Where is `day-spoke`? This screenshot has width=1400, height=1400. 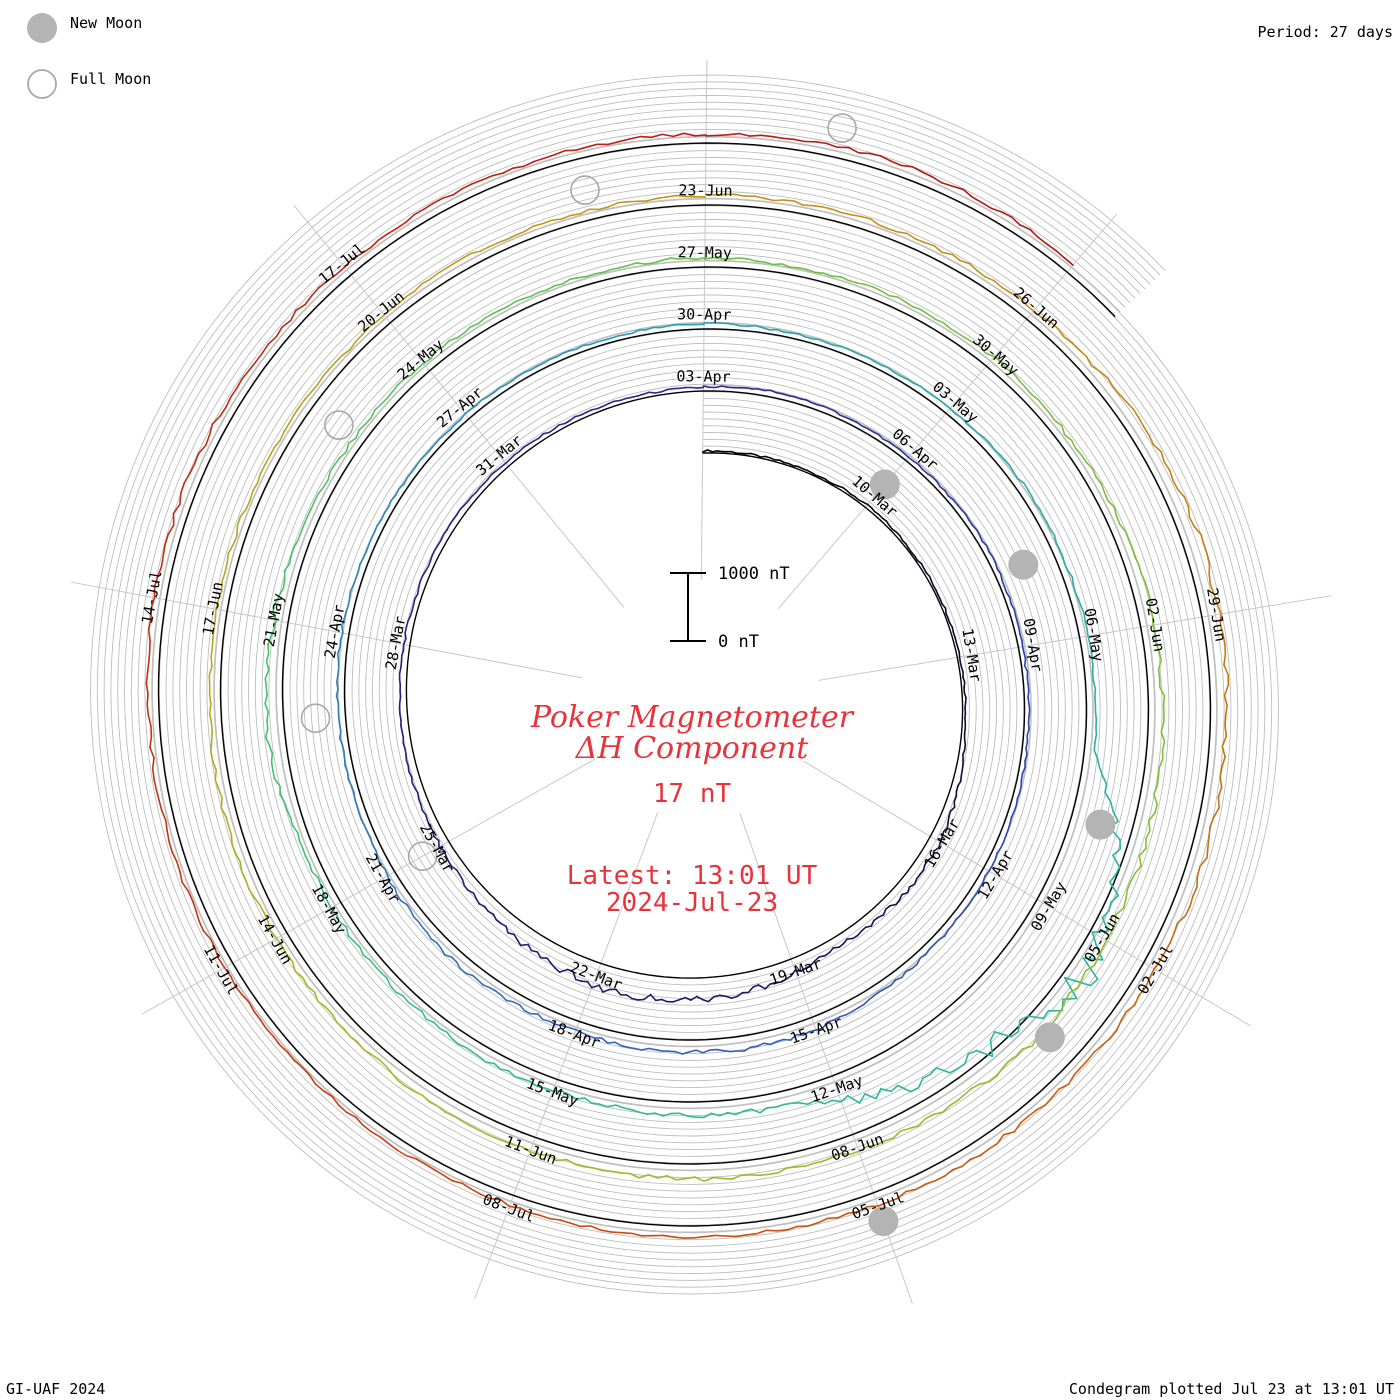
day-spoke is located at coordinates (947, 411).